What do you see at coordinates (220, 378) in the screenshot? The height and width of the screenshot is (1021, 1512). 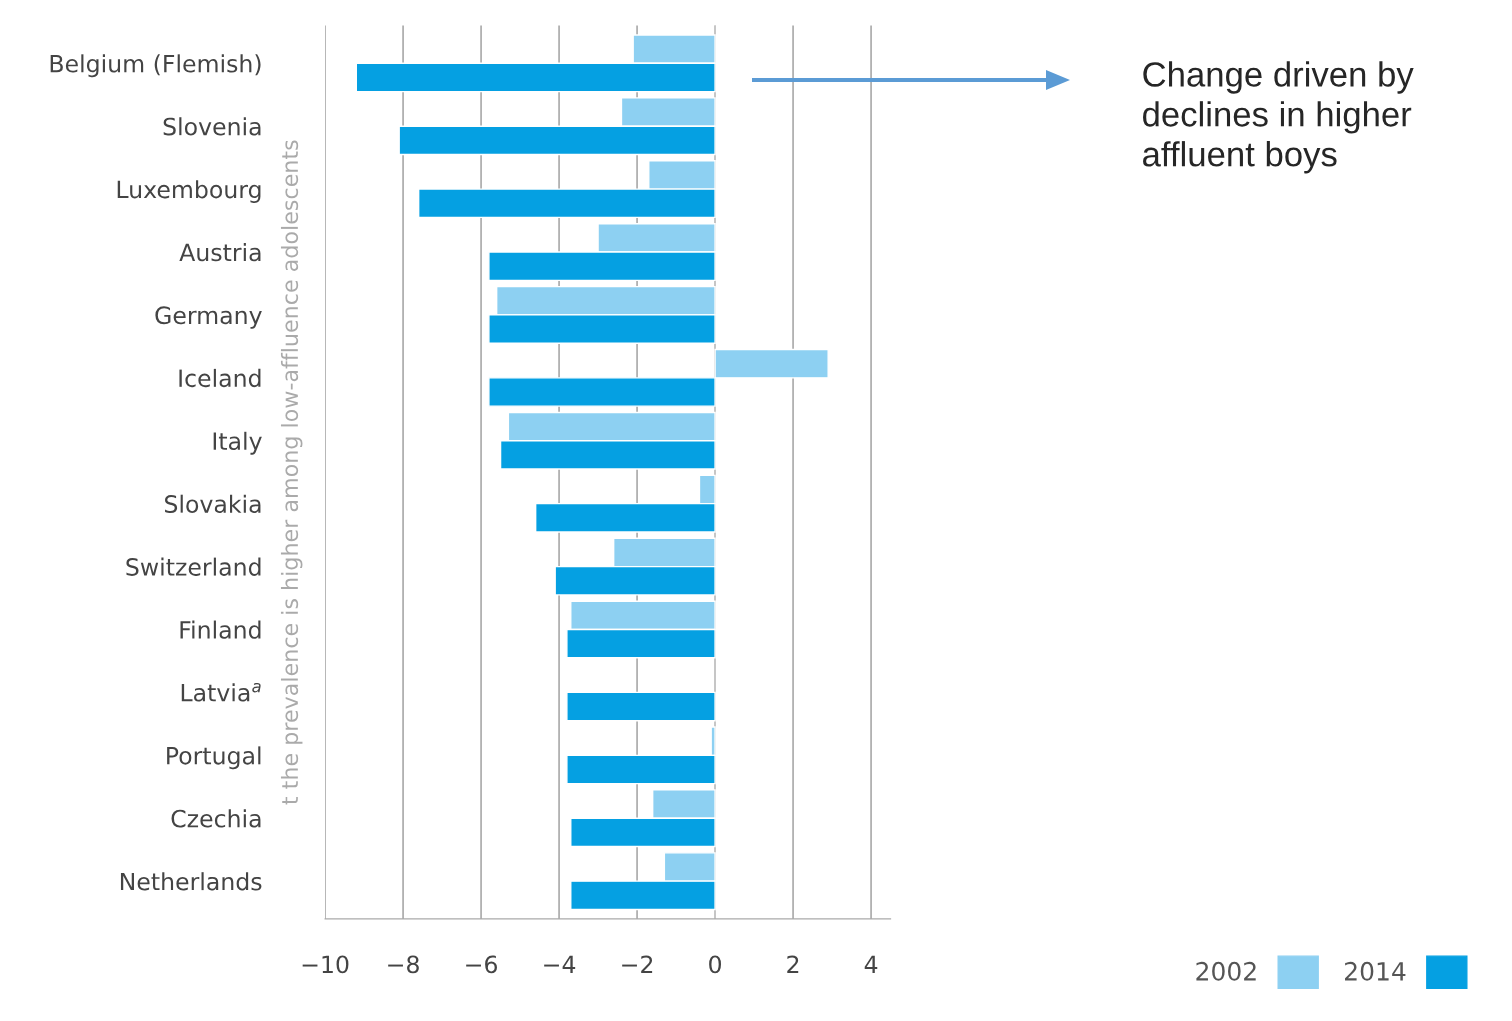 I see `y-tick-label: Iceland` at bounding box center [220, 378].